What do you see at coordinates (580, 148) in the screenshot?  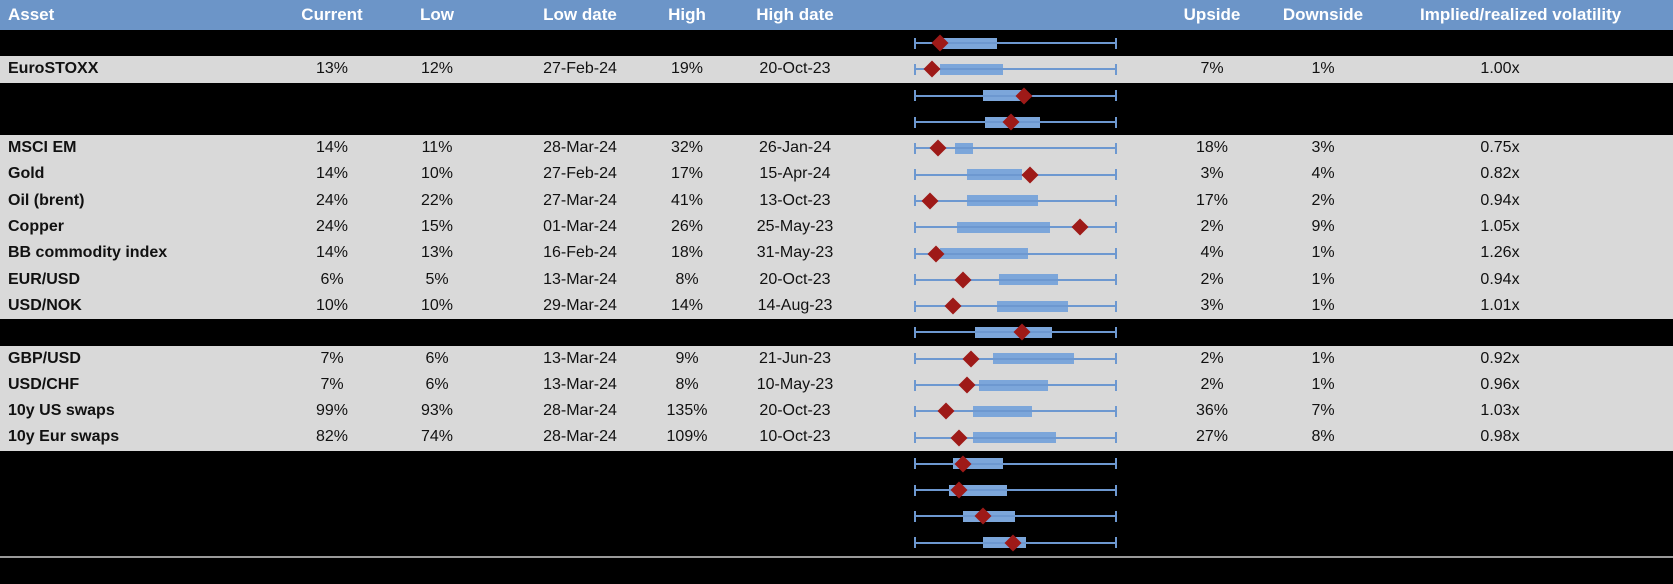 I see `cell-low-date: 28-Mar-24` at bounding box center [580, 148].